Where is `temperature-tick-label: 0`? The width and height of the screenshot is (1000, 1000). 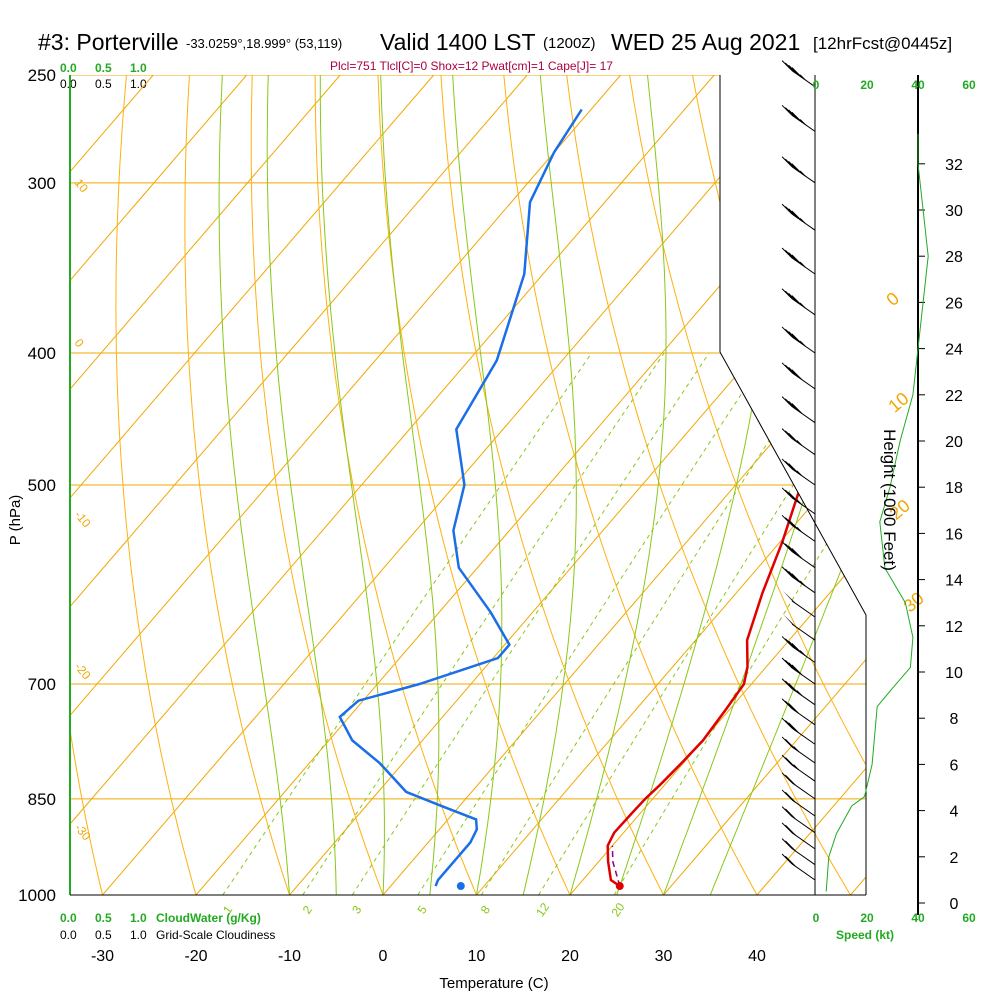 temperature-tick-label: 0 is located at coordinates (383, 956).